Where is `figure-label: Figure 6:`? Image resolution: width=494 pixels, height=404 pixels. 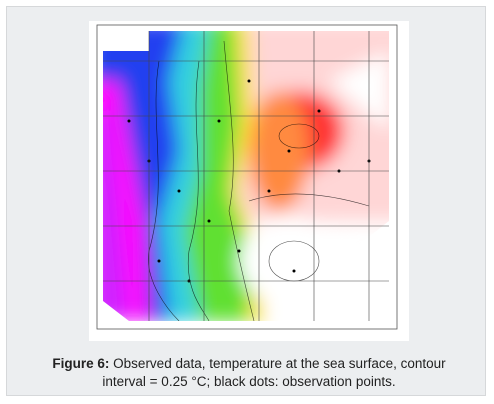 figure-label: Figure 6: is located at coordinates (81, 363).